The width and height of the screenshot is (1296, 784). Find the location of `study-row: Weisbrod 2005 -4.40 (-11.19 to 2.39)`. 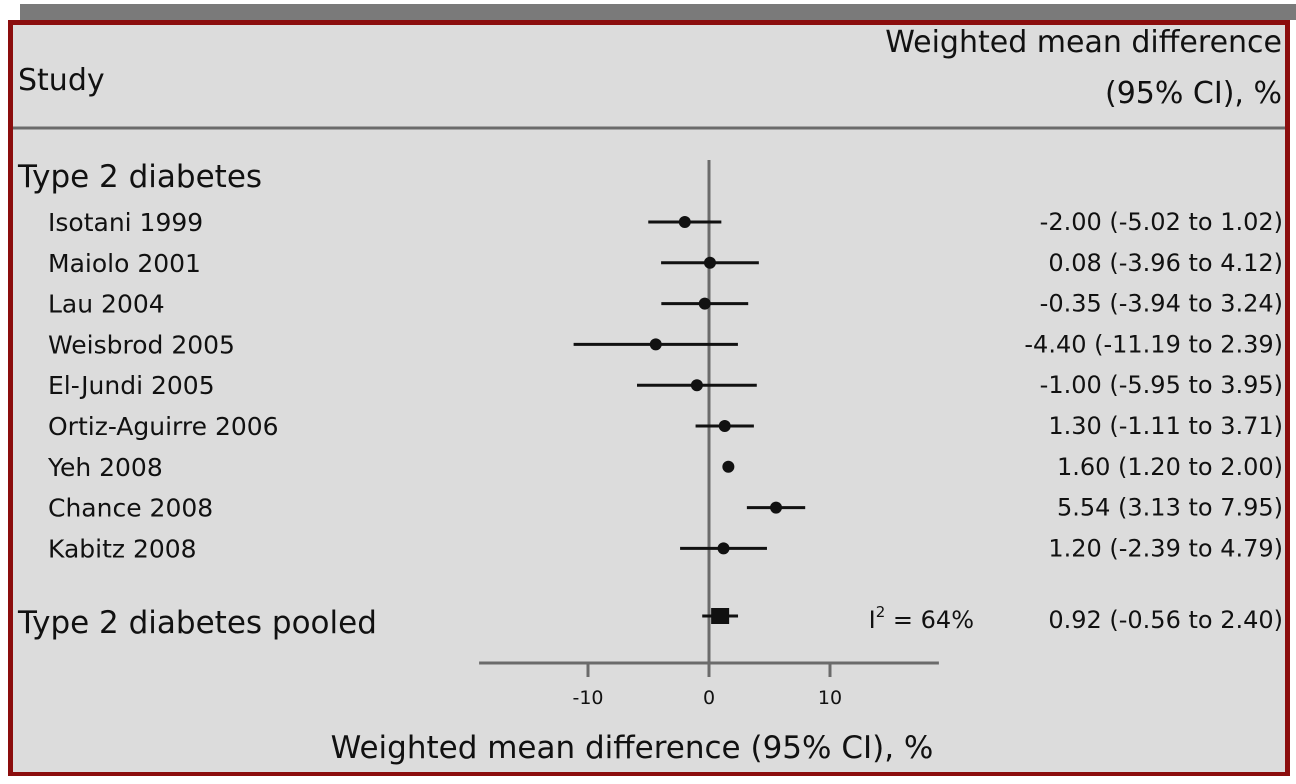

study-row: Weisbrod 2005 -4.40 (-11.19 to 2.39) is located at coordinates (665, 344).